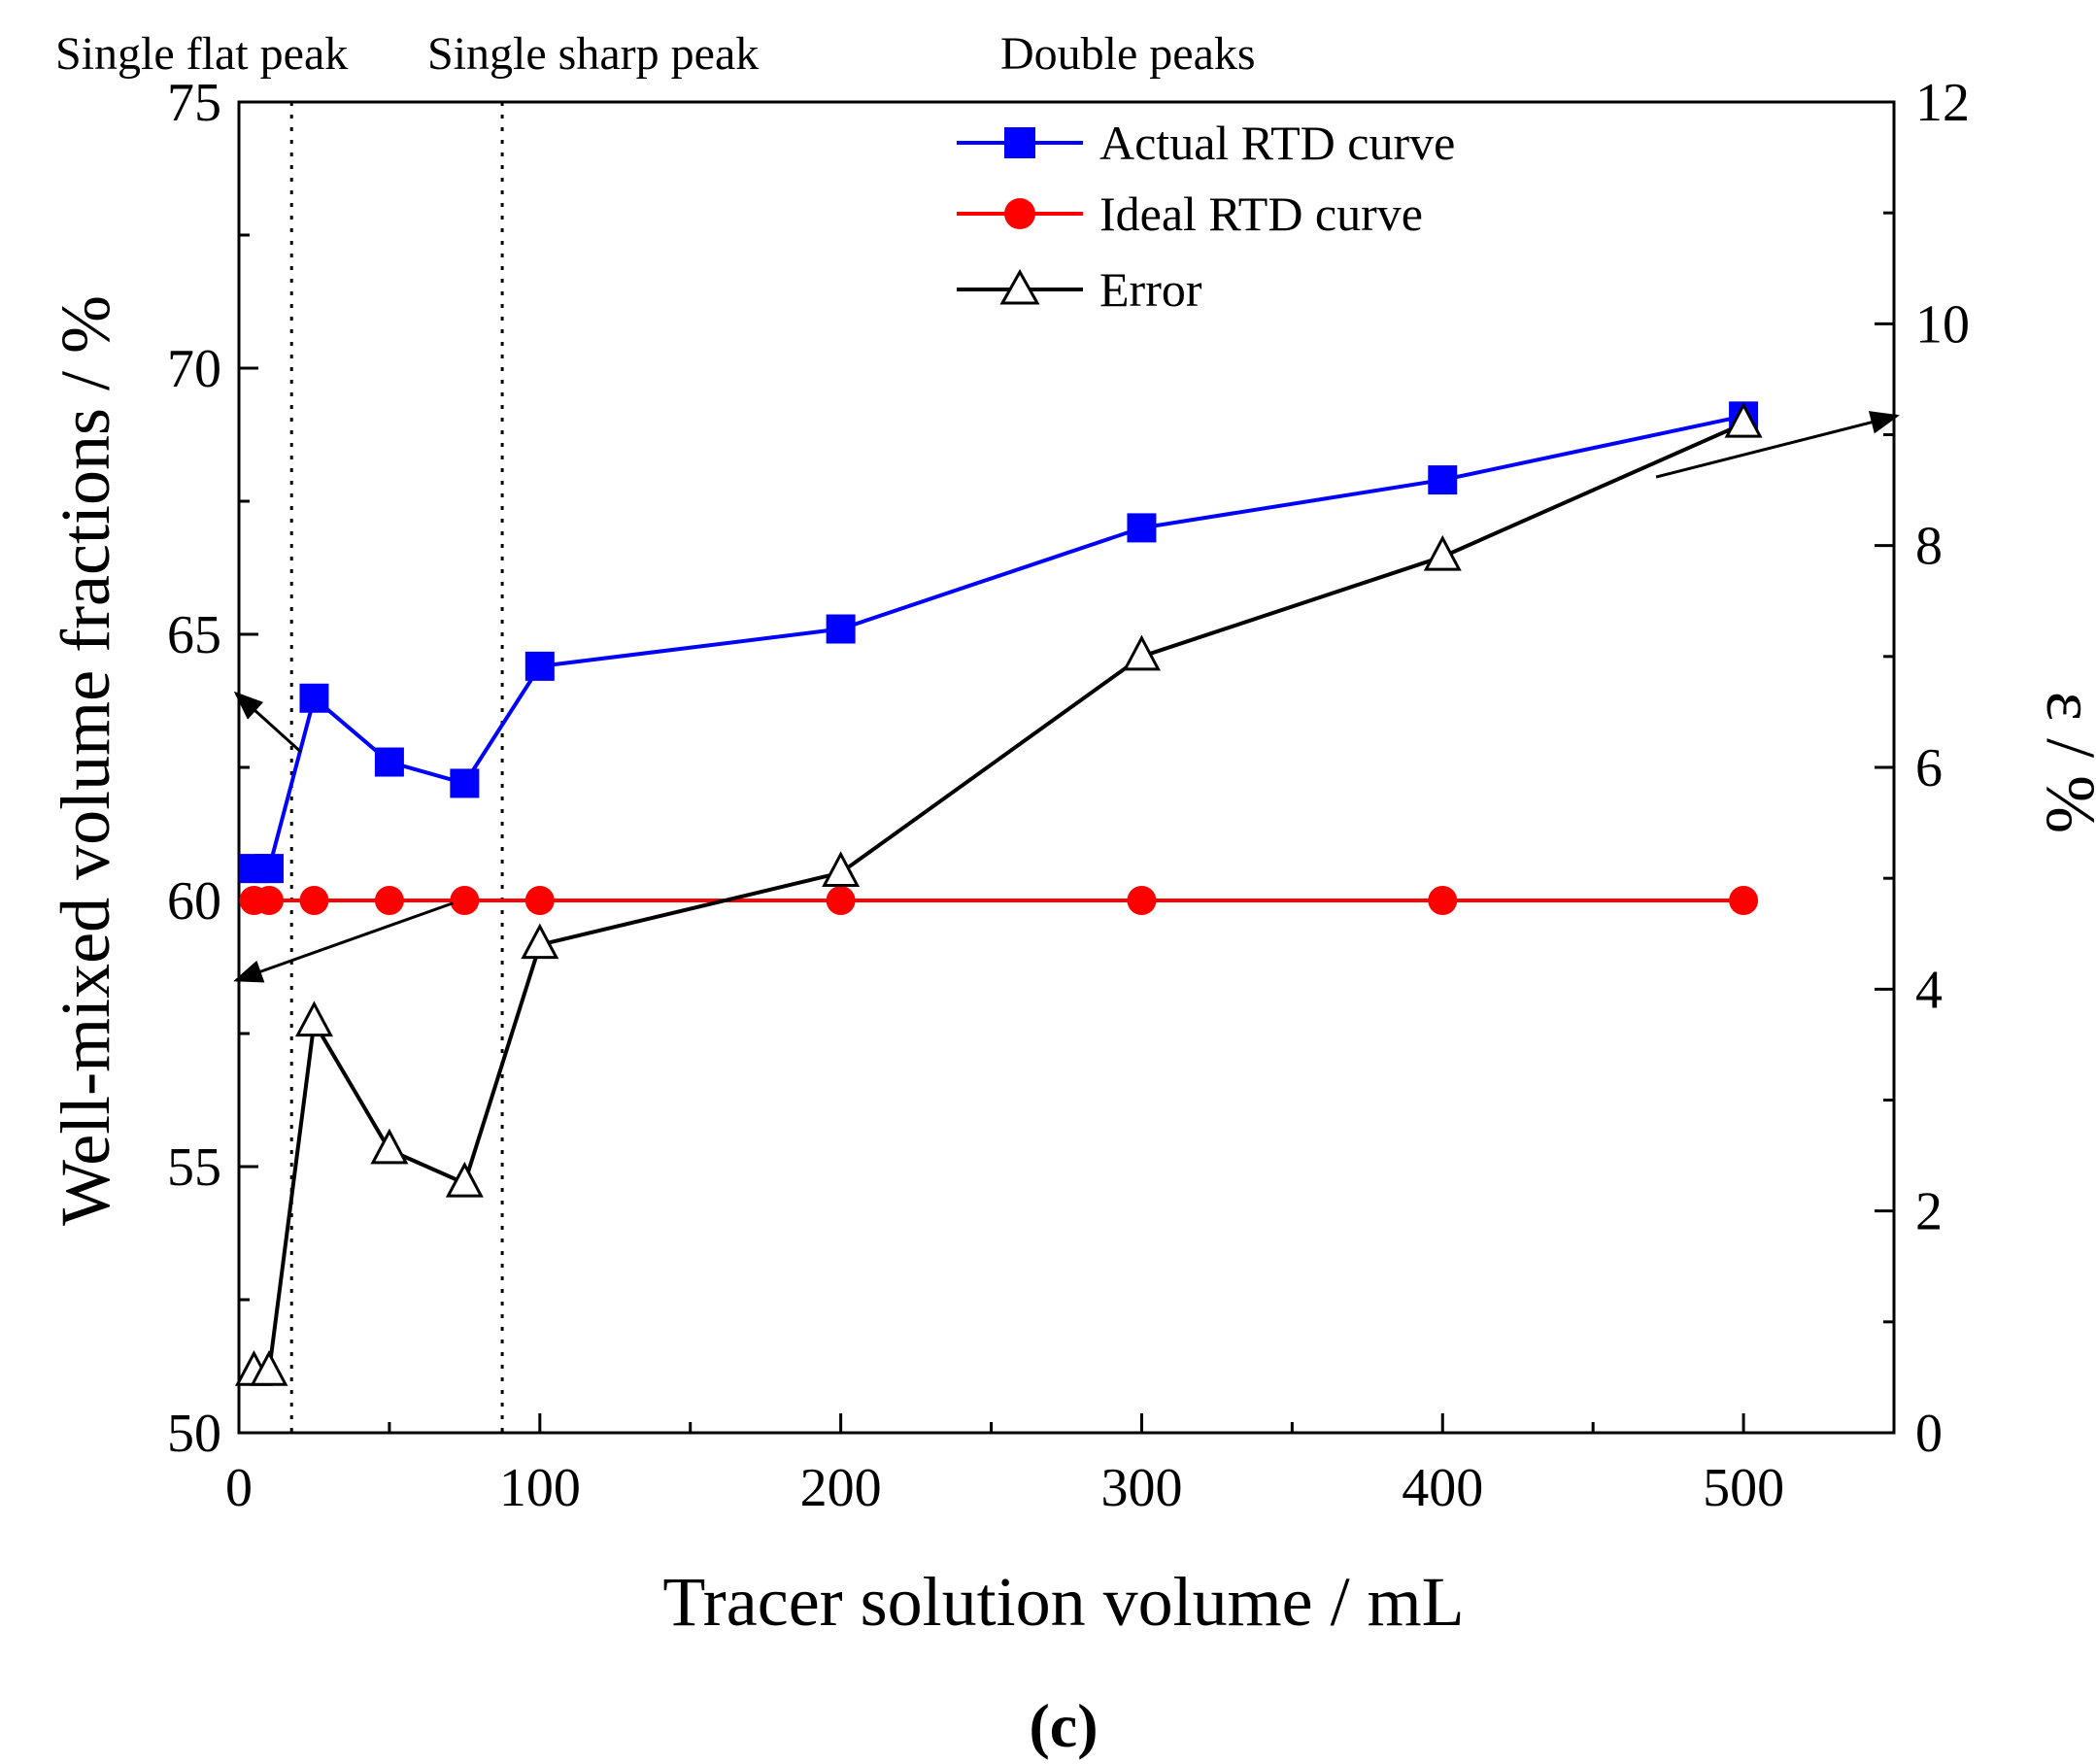 The image size is (2096, 1764). I want to click on y2-tick-label: 8, so click(1929, 547).